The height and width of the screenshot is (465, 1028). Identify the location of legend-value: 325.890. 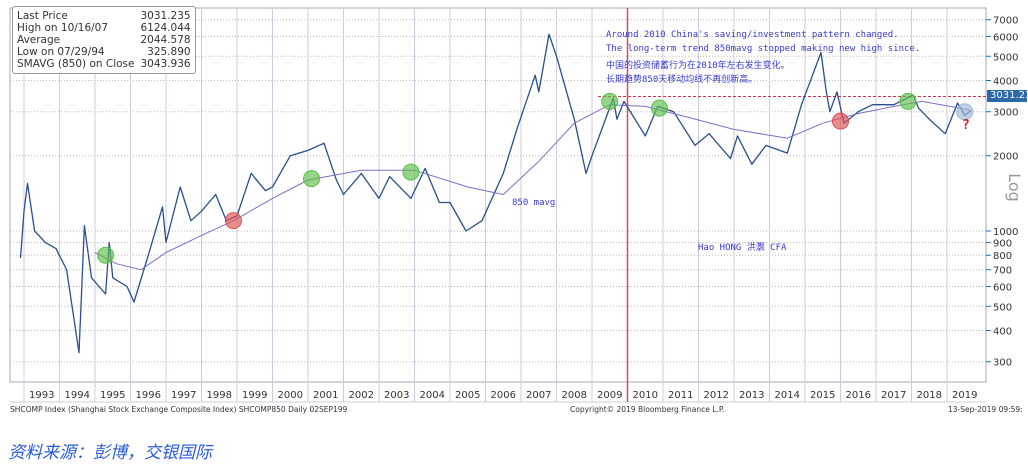
(169, 52).